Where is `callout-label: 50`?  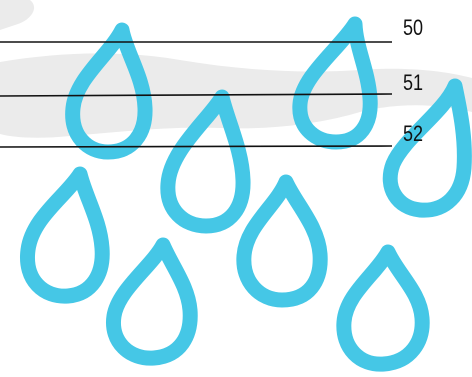
callout-label: 50 is located at coordinates (413, 27).